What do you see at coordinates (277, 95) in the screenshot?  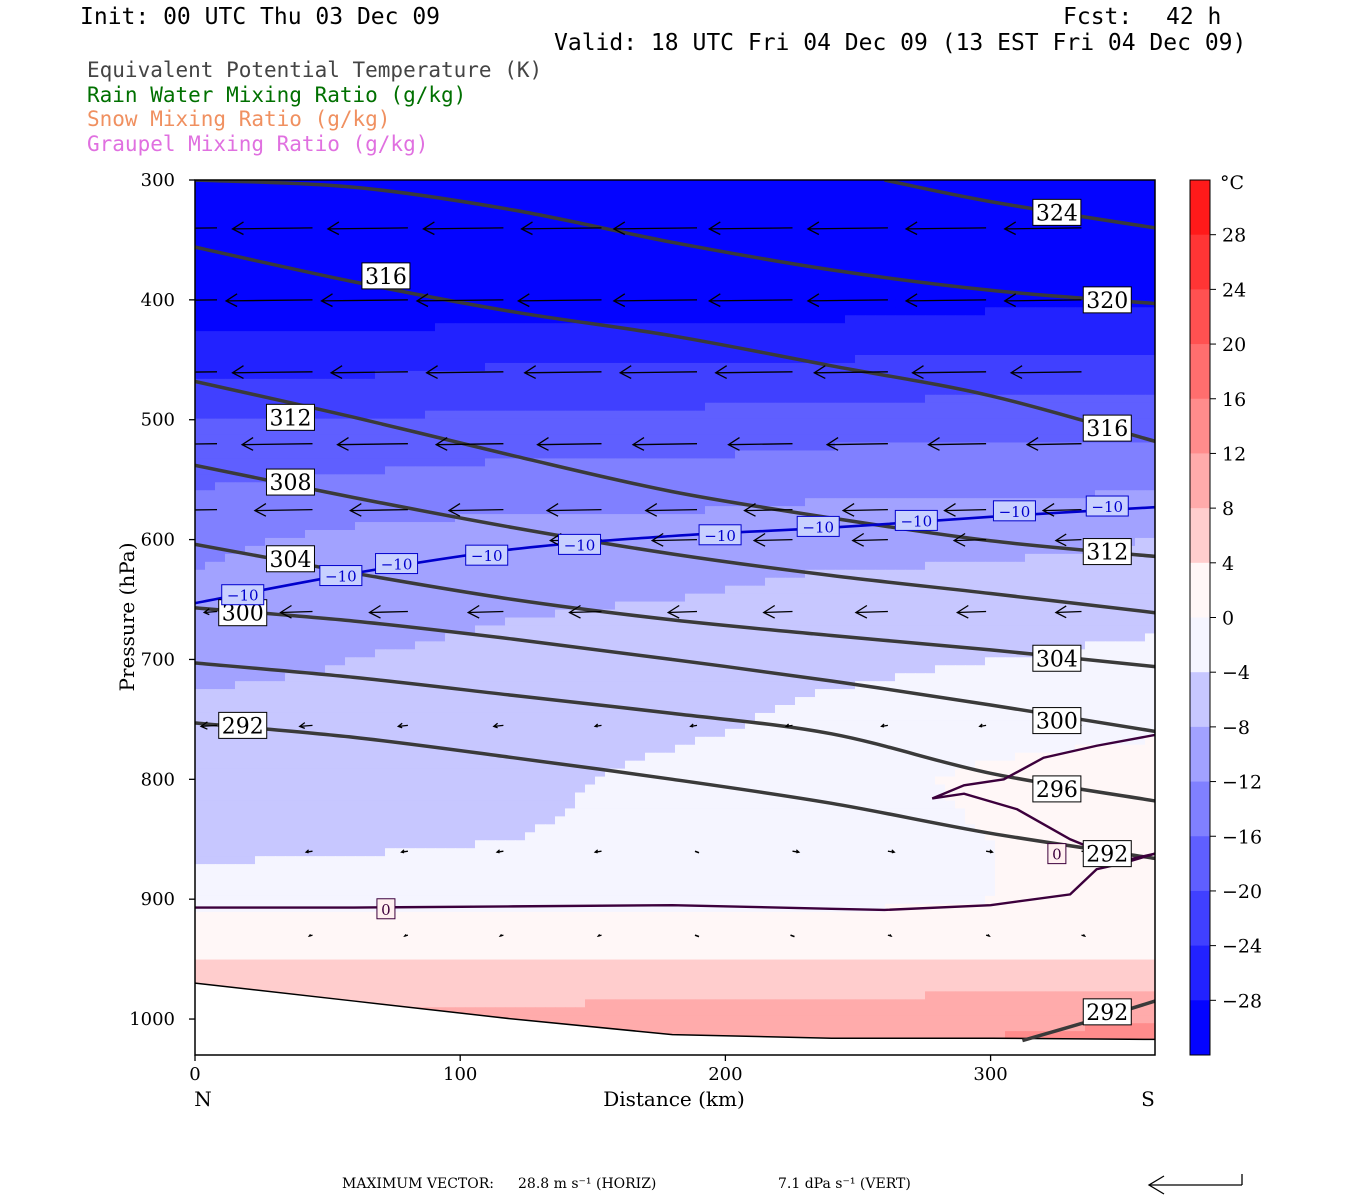 I see `legend-rain: Rain Water Mixing Ratio (g/kg)` at bounding box center [277, 95].